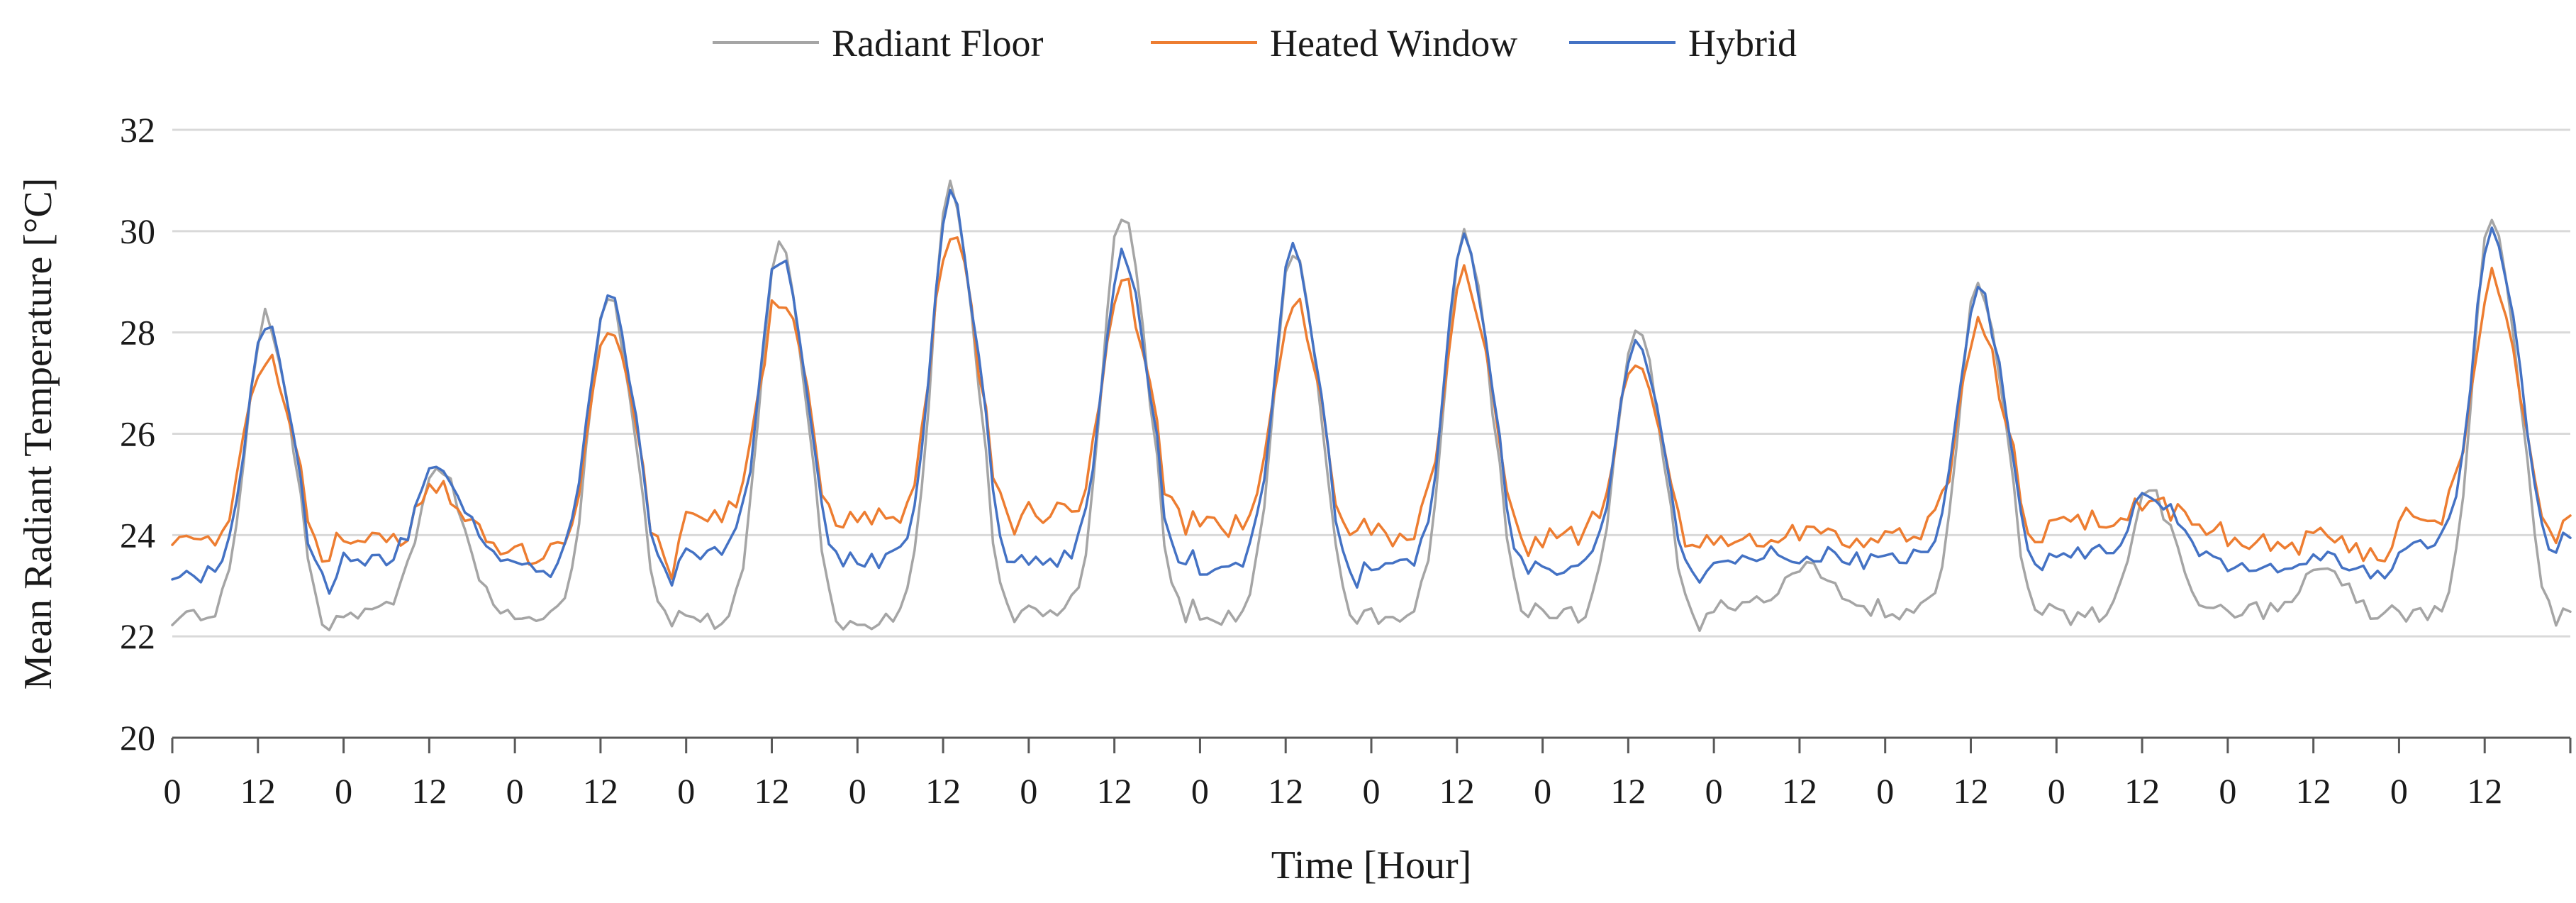  What do you see at coordinates (137, 535) in the screenshot?
I see `y-tick-label: 24` at bounding box center [137, 535].